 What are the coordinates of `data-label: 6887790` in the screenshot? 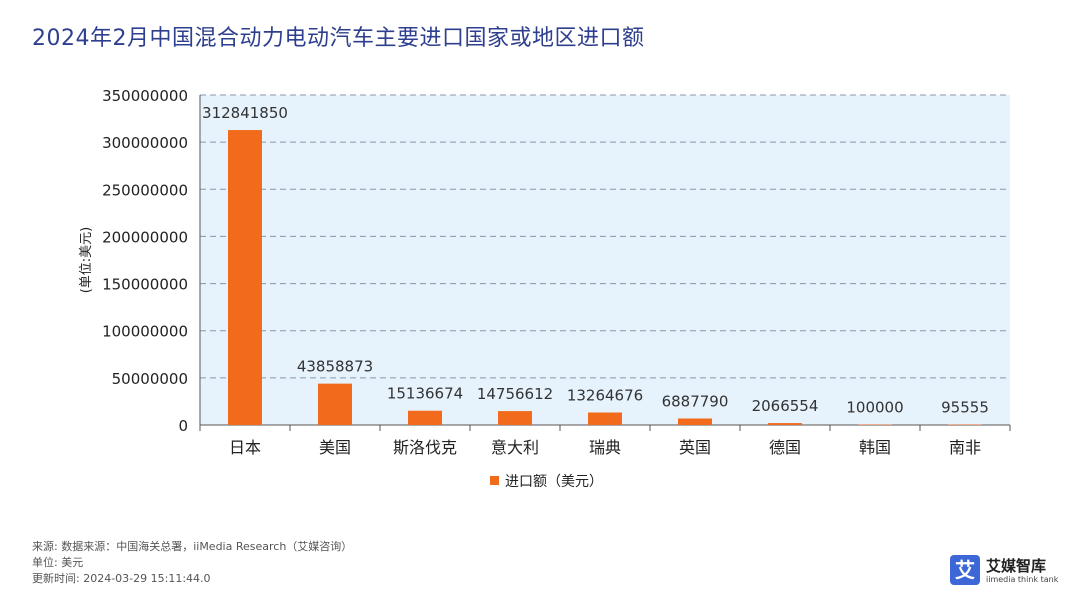 It's located at (695, 402).